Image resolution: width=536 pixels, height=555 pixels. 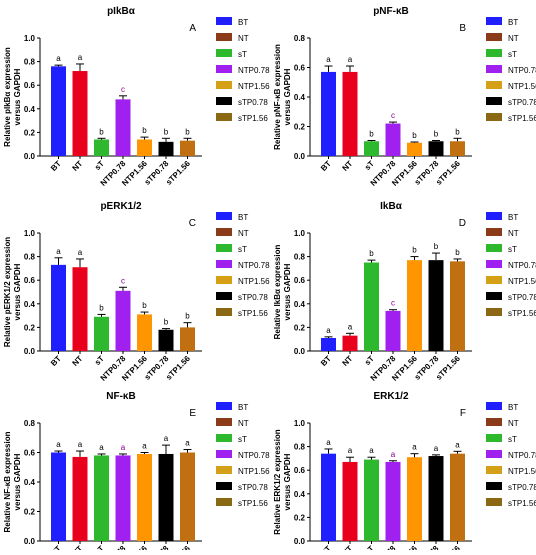 I want to click on bar-sTP1.56, so click(x=457, y=497).